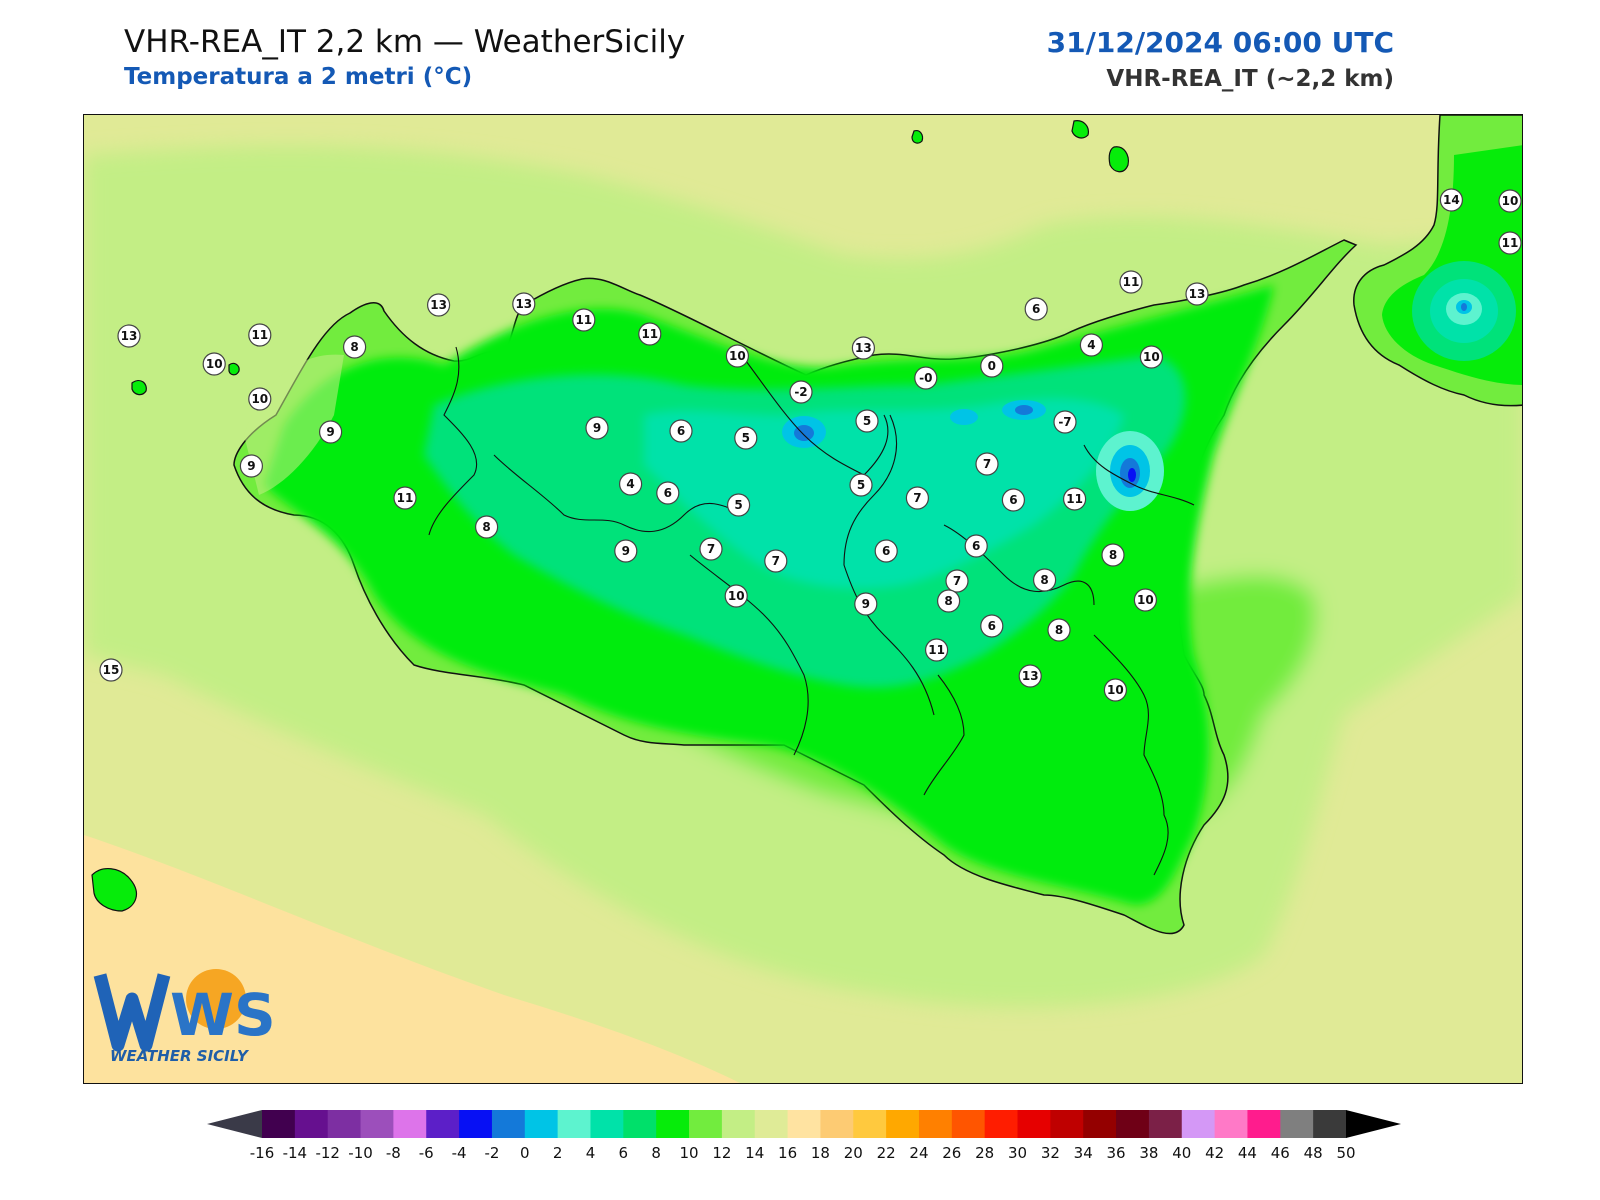 This screenshot has height=1200, width=1600. What do you see at coordinates (800, 392) in the screenshot?
I see `station-temperature-label: -2` at bounding box center [800, 392].